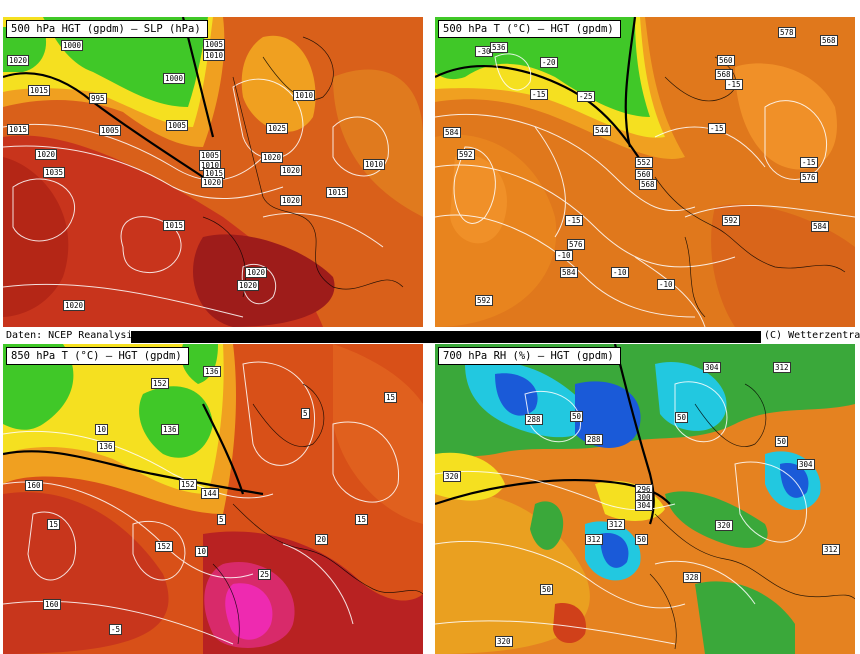 The height and width of the screenshot is (654, 860). Describe the element at coordinates (644, 162) in the screenshot. I see `contour-label: 552` at that location.